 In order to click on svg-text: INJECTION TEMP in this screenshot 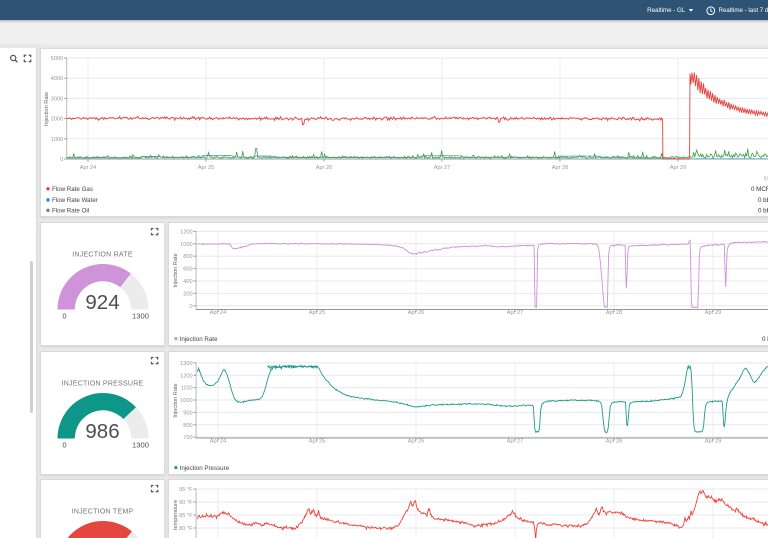, I will do `click(103, 512)`.